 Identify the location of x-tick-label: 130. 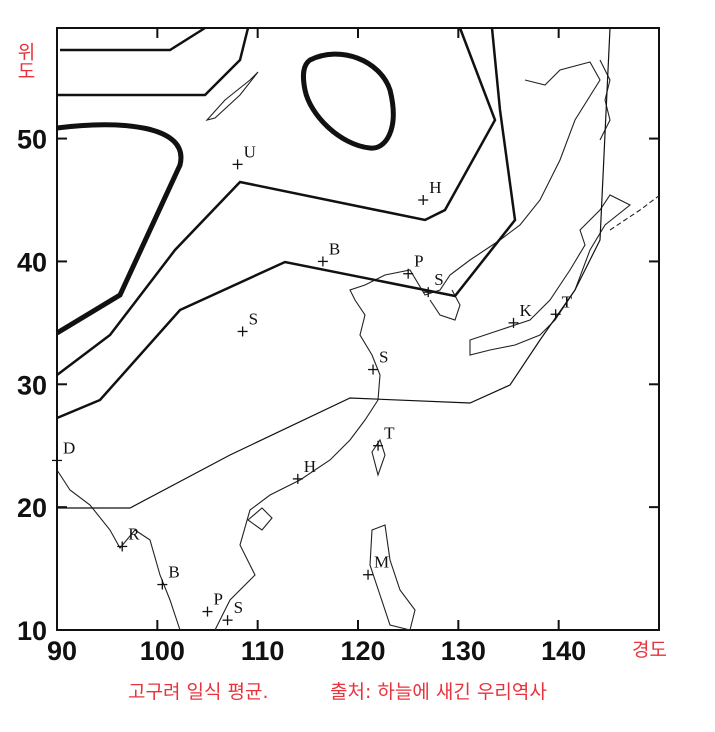
(463, 651).